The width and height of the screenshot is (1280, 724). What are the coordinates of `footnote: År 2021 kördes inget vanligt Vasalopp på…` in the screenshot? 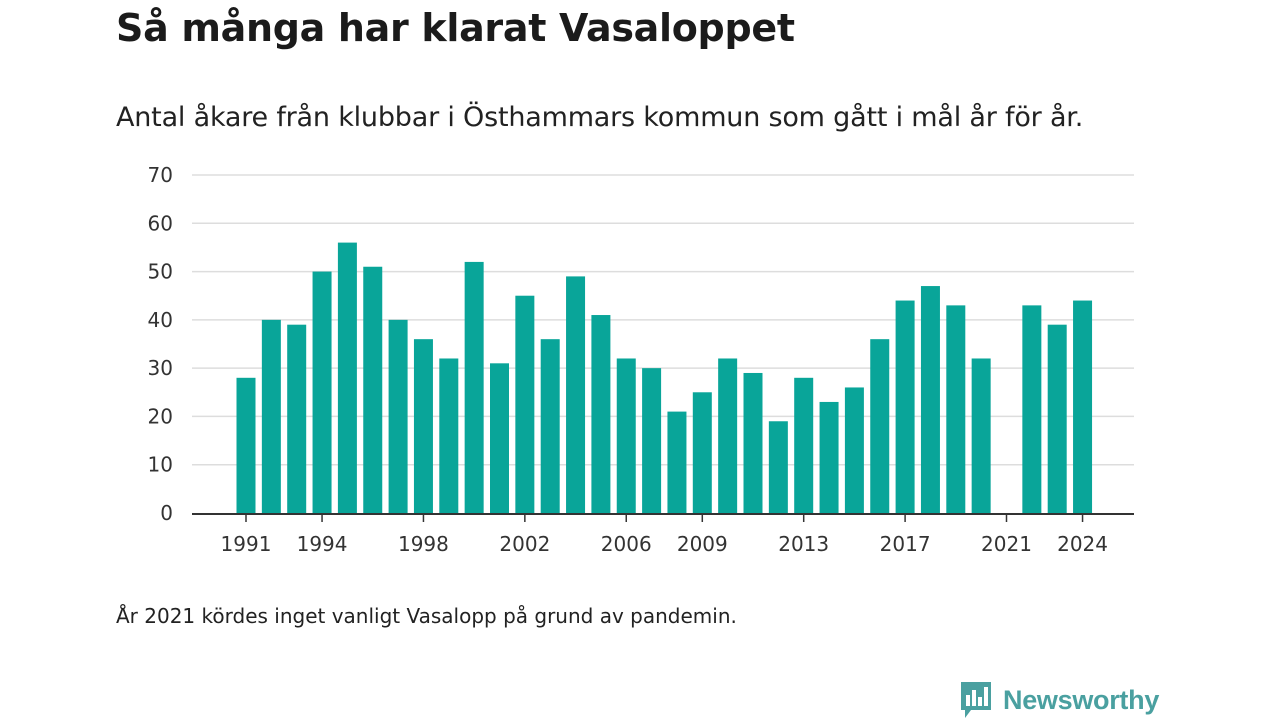 It's located at (426, 616).